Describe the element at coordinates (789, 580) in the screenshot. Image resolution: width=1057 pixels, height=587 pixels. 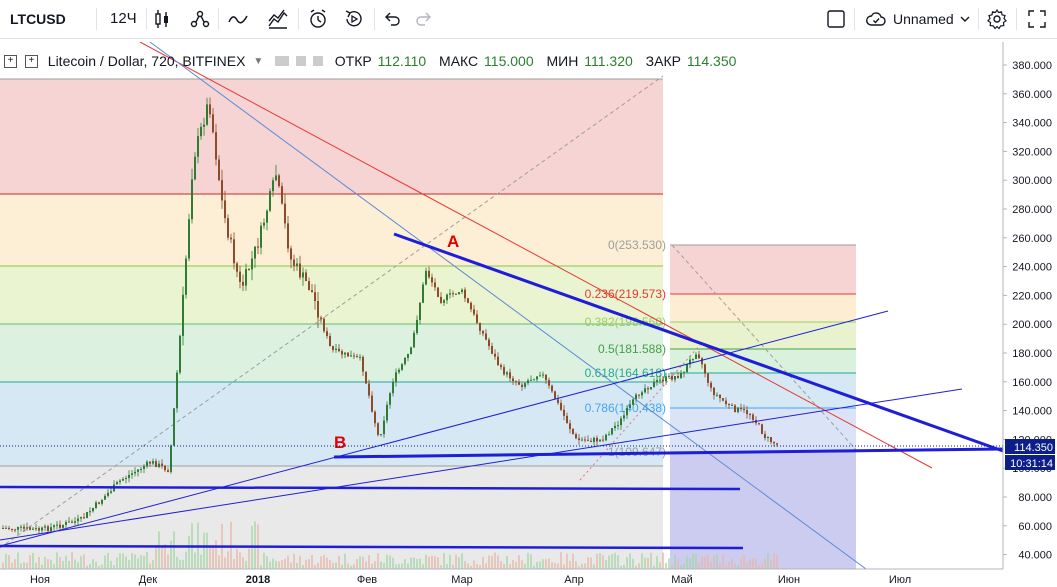
I see `time-tick-label: Июн` at that location.